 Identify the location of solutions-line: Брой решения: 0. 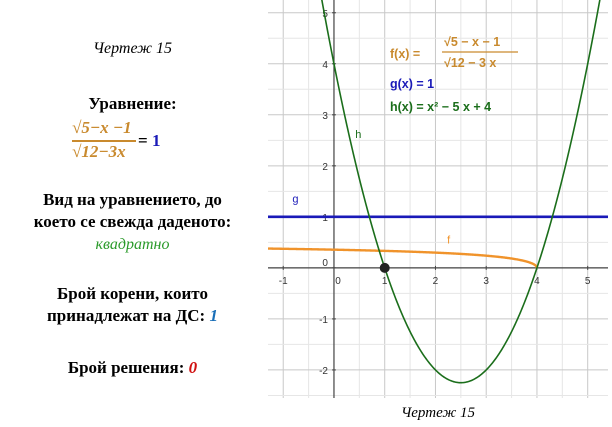
(132, 368).